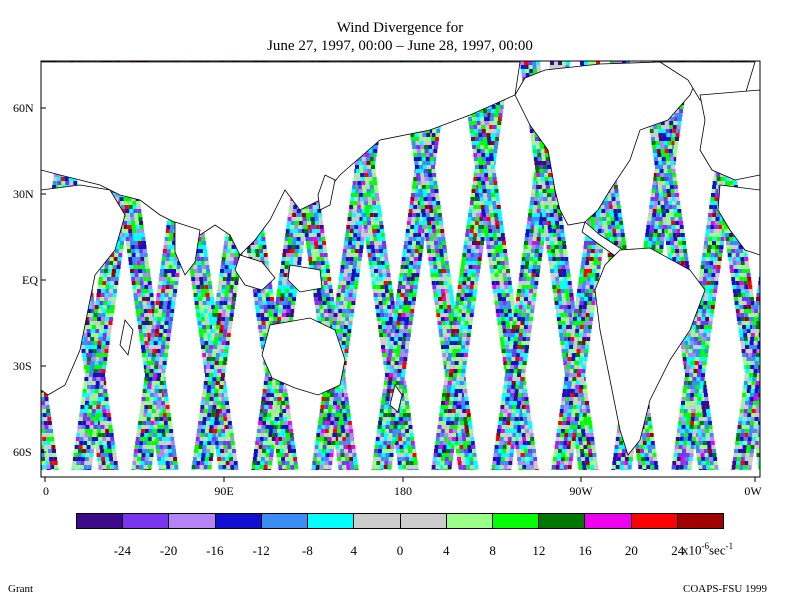 Image resolution: width=800 pixels, height=600 pixels. I want to click on legend-tick-label: -24, so click(122, 550).